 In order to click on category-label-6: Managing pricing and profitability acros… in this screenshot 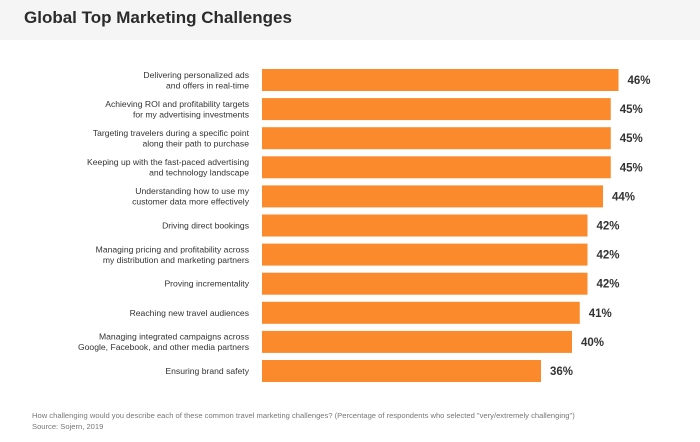, I will do `click(172, 254)`.